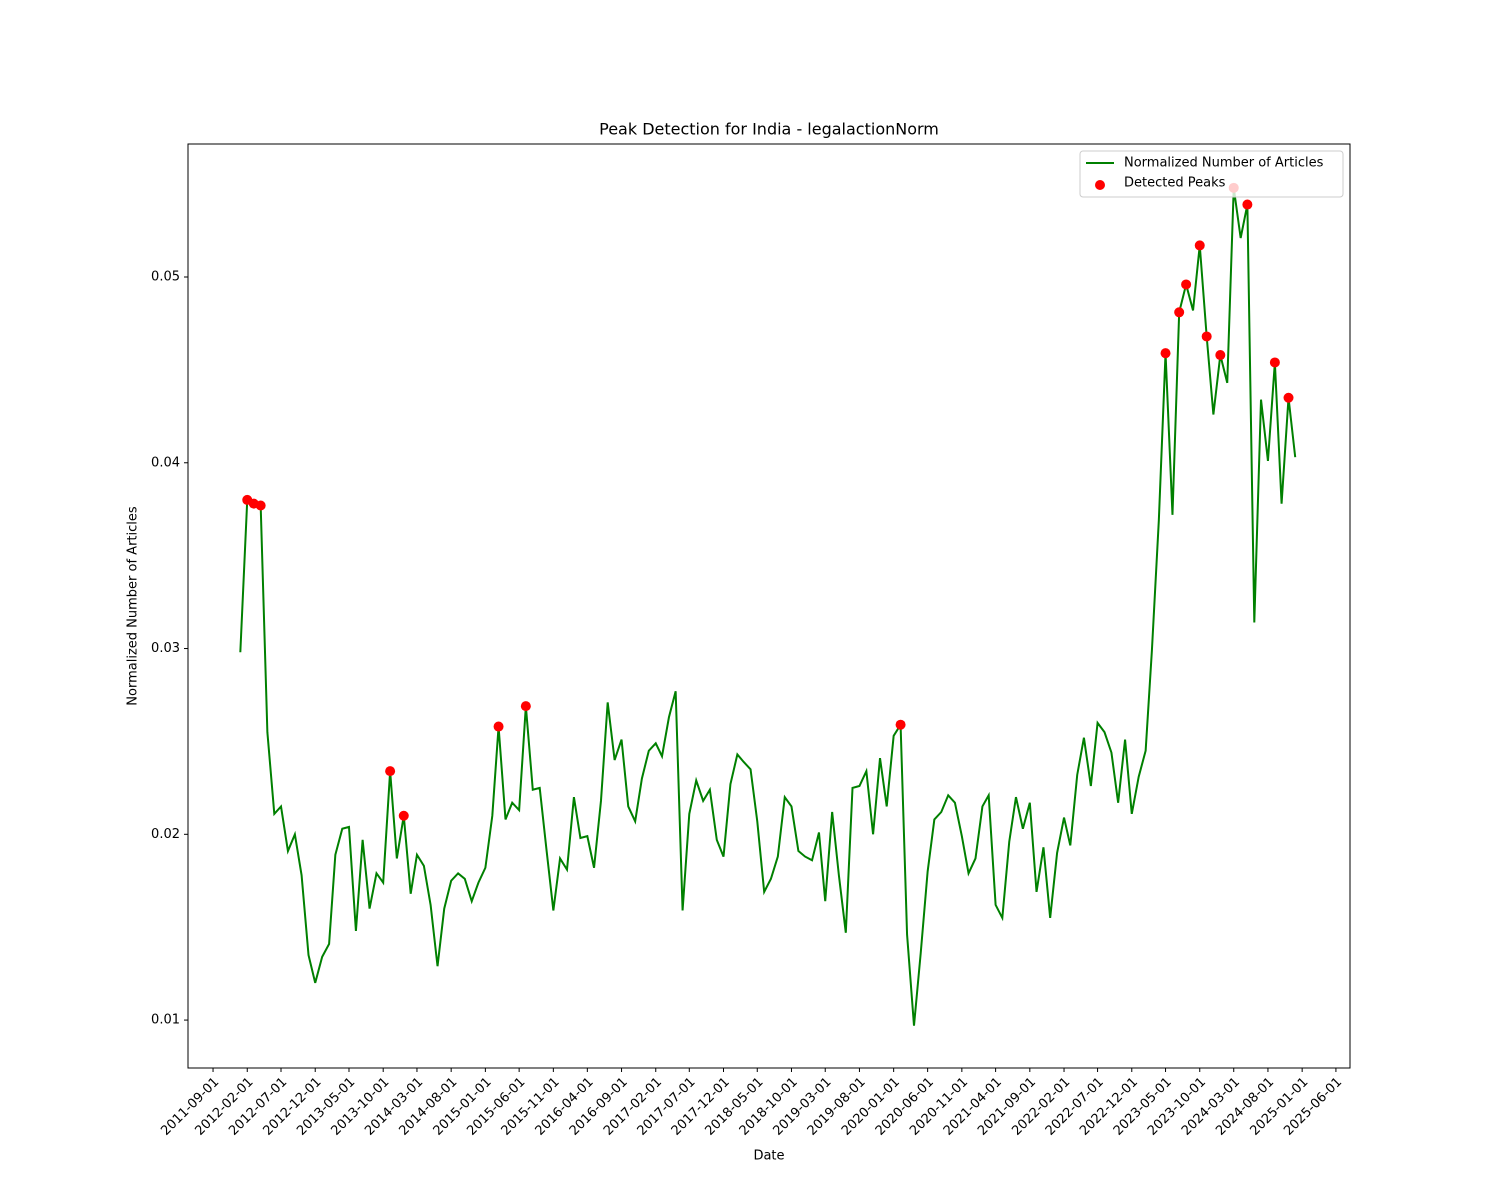  What do you see at coordinates (1175, 183) in the screenshot?
I see `legend-label: Detected Peaks` at bounding box center [1175, 183].